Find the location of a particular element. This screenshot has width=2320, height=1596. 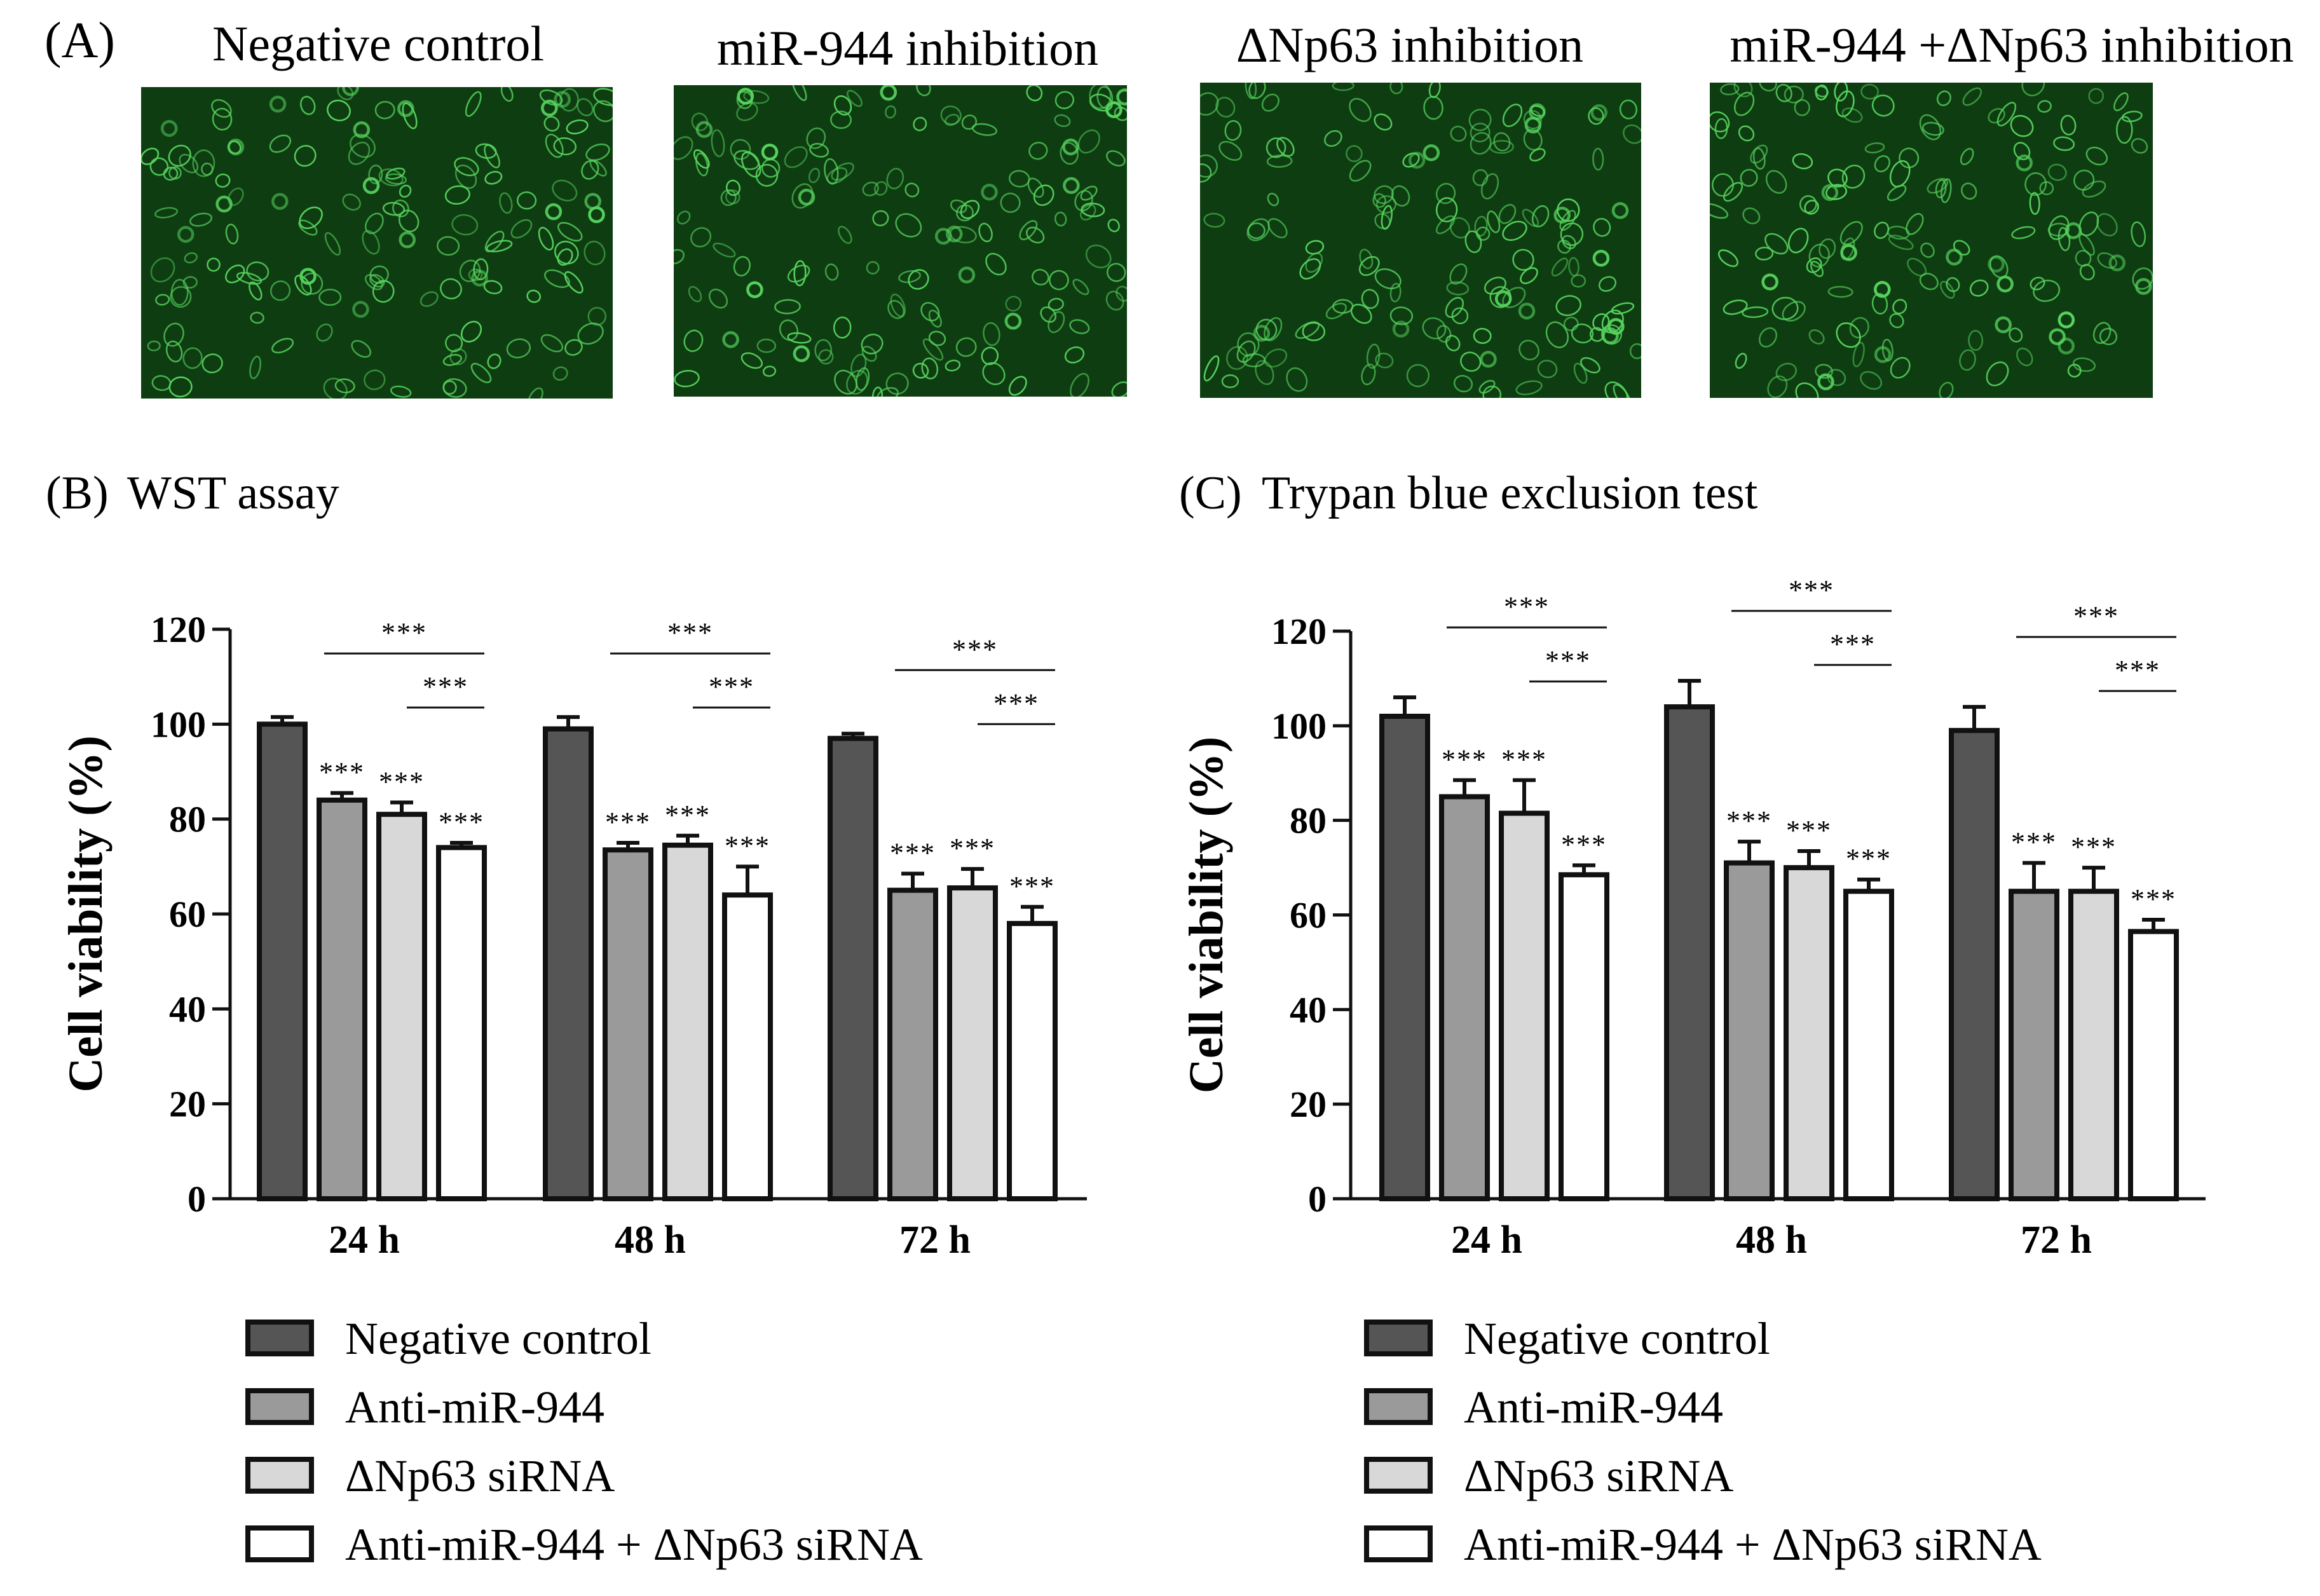

micrograph-title-negative-control: Negative control is located at coordinates (378, 43).